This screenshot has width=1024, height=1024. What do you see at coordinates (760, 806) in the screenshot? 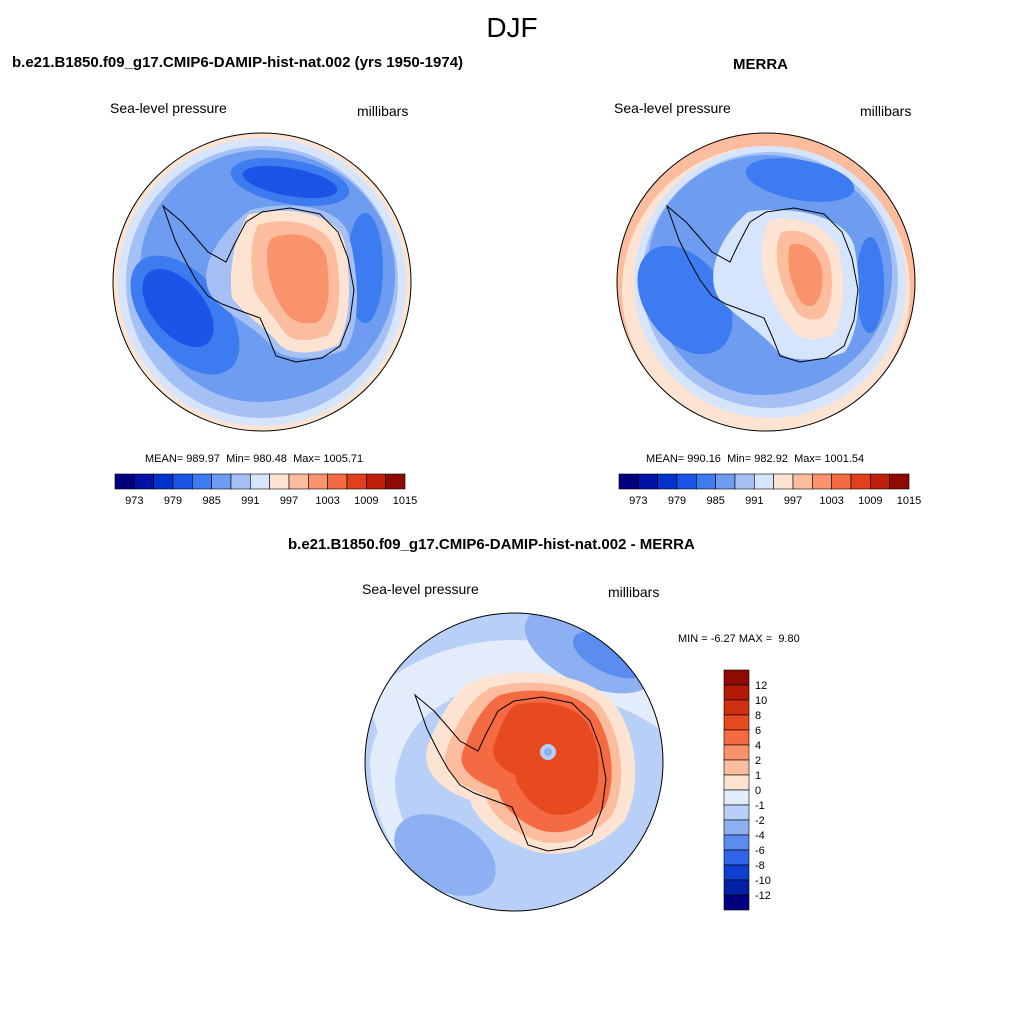
I see `panel3-colorbar-tick-label: -1` at bounding box center [760, 806].